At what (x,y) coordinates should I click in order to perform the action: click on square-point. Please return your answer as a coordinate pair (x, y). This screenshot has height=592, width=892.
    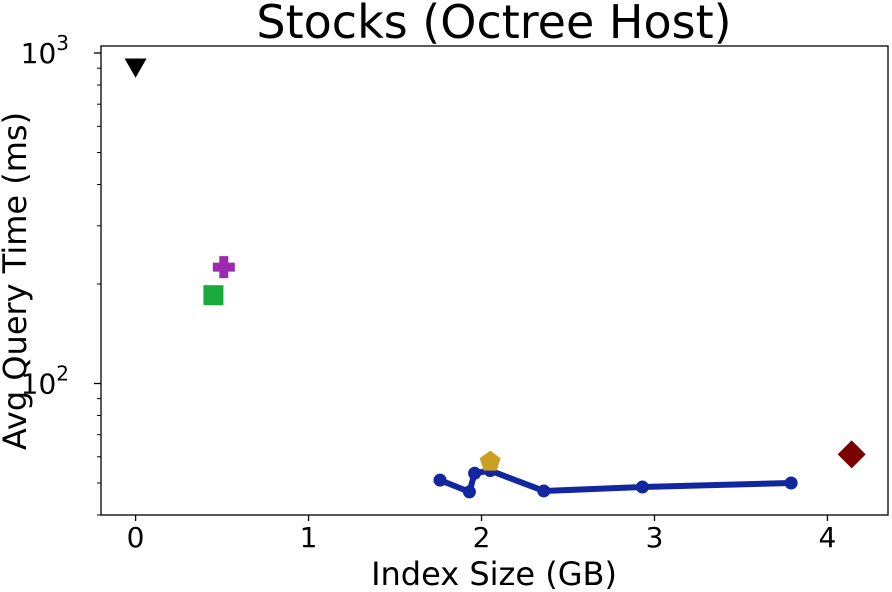
    Looking at the image, I should click on (213, 295).